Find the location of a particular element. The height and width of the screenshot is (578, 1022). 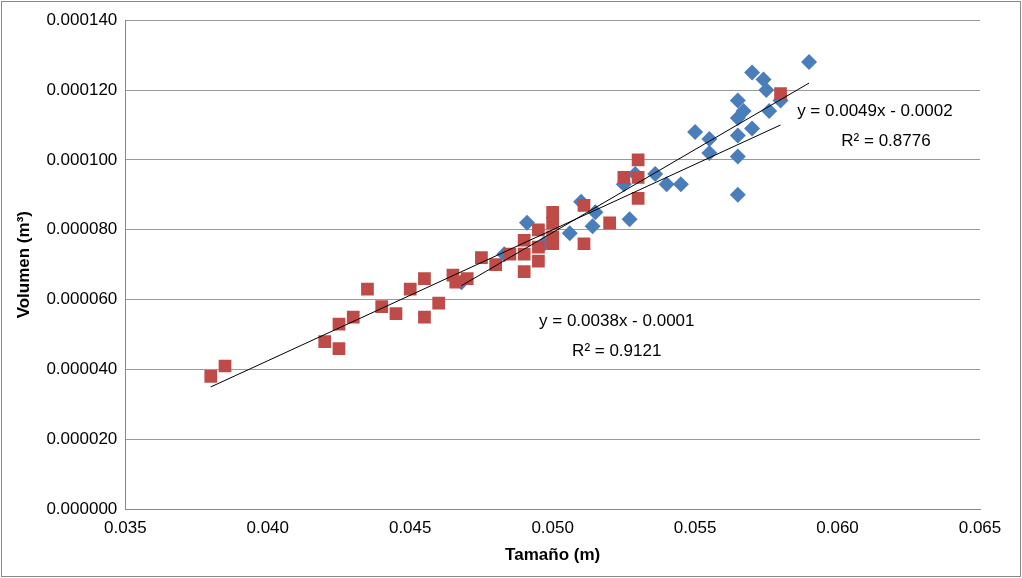

y-tick-label: 0.000020 is located at coordinates (82, 439).